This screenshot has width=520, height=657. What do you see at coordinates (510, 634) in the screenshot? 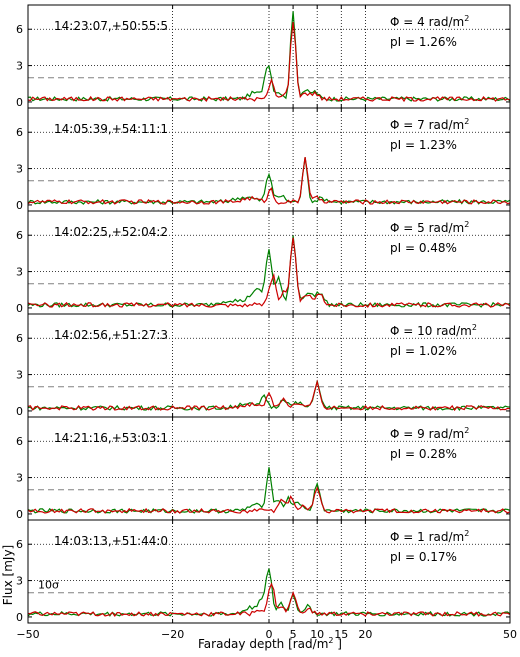
I see `x-tick-label: 50` at bounding box center [510, 634].